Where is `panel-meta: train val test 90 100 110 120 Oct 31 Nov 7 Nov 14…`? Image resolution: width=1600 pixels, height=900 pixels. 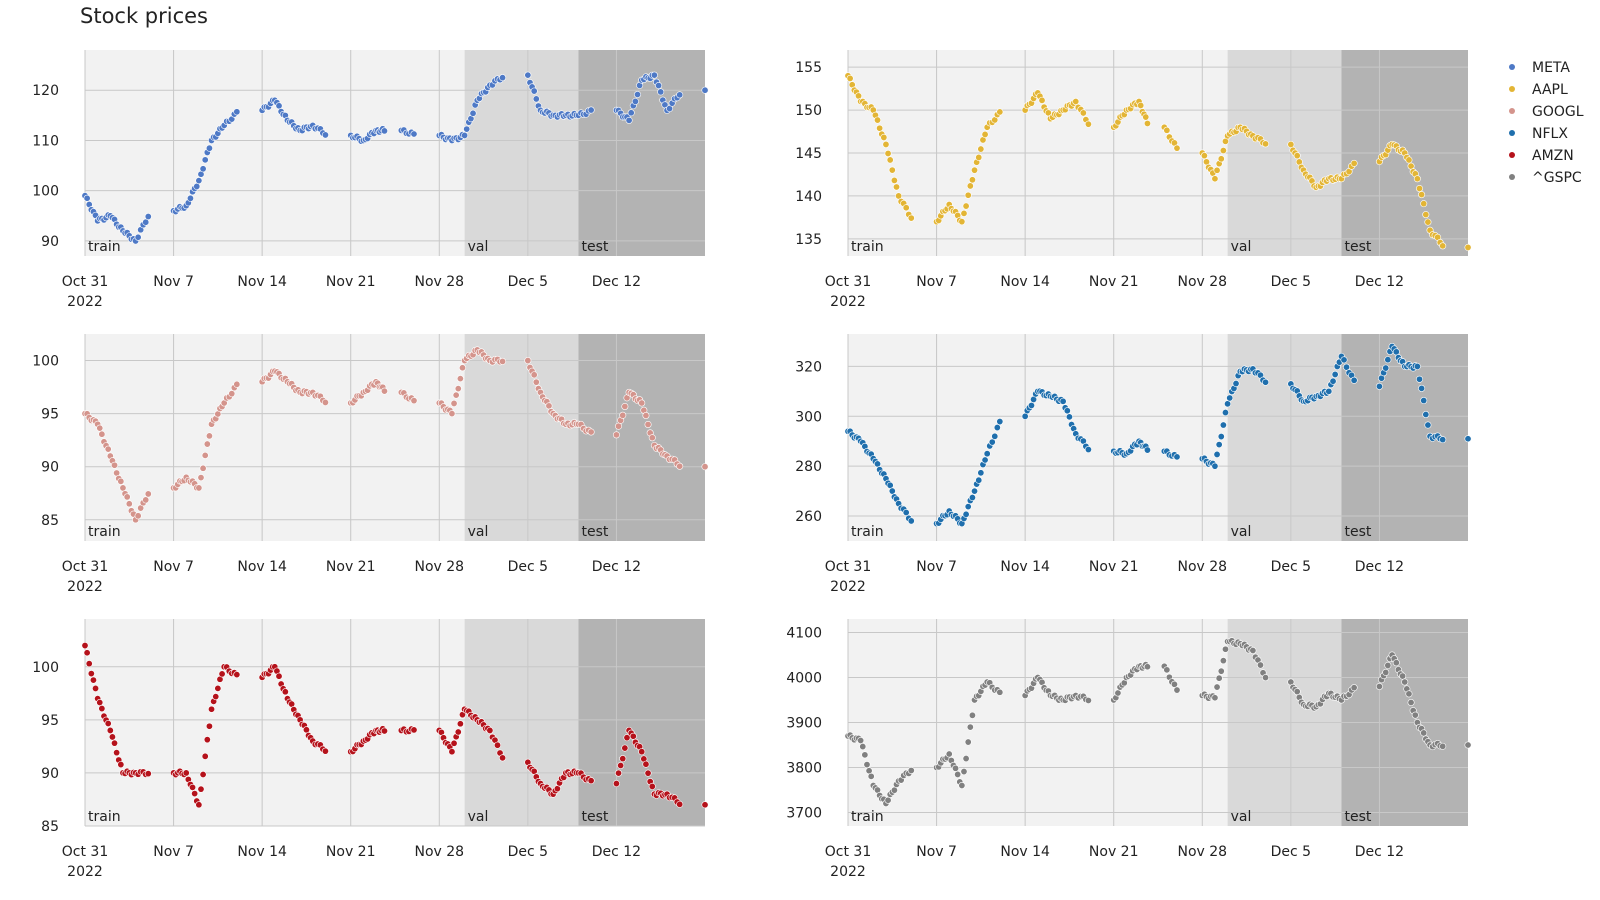
panel-meta: train val test 90 100 110 120 Oct 31 Nov 7 Nov 14… is located at coordinates (370, 180).